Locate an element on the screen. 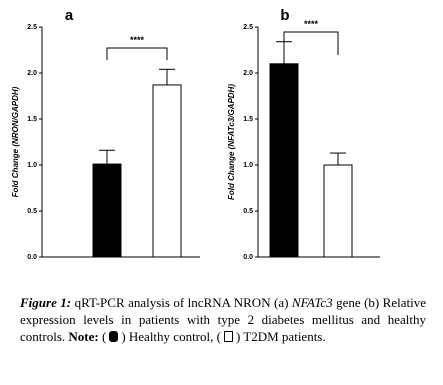  caption-text: qRT-PCR analysis of lncRNA NRON (a) is located at coordinates (181, 302).